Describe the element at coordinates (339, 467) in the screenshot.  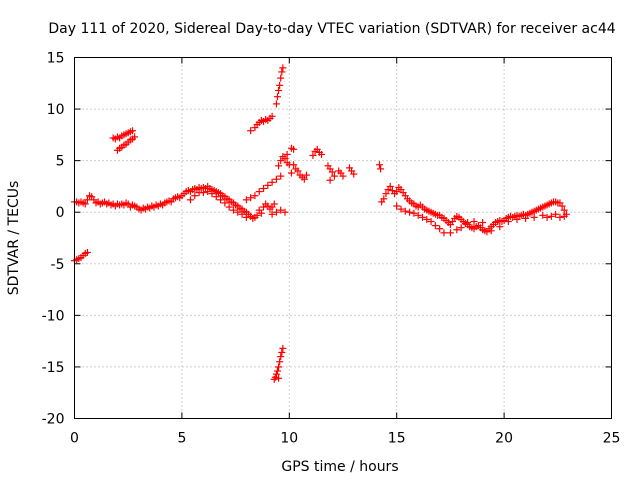
I see `x-axis-label: GPS time / hours` at that location.